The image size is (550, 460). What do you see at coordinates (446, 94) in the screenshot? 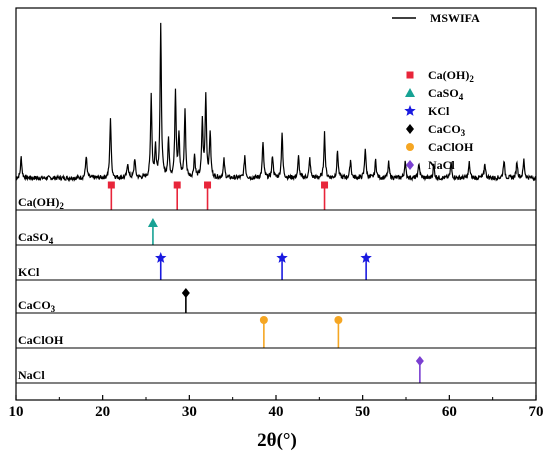
I see `legend-label: CaSO4` at bounding box center [446, 94].